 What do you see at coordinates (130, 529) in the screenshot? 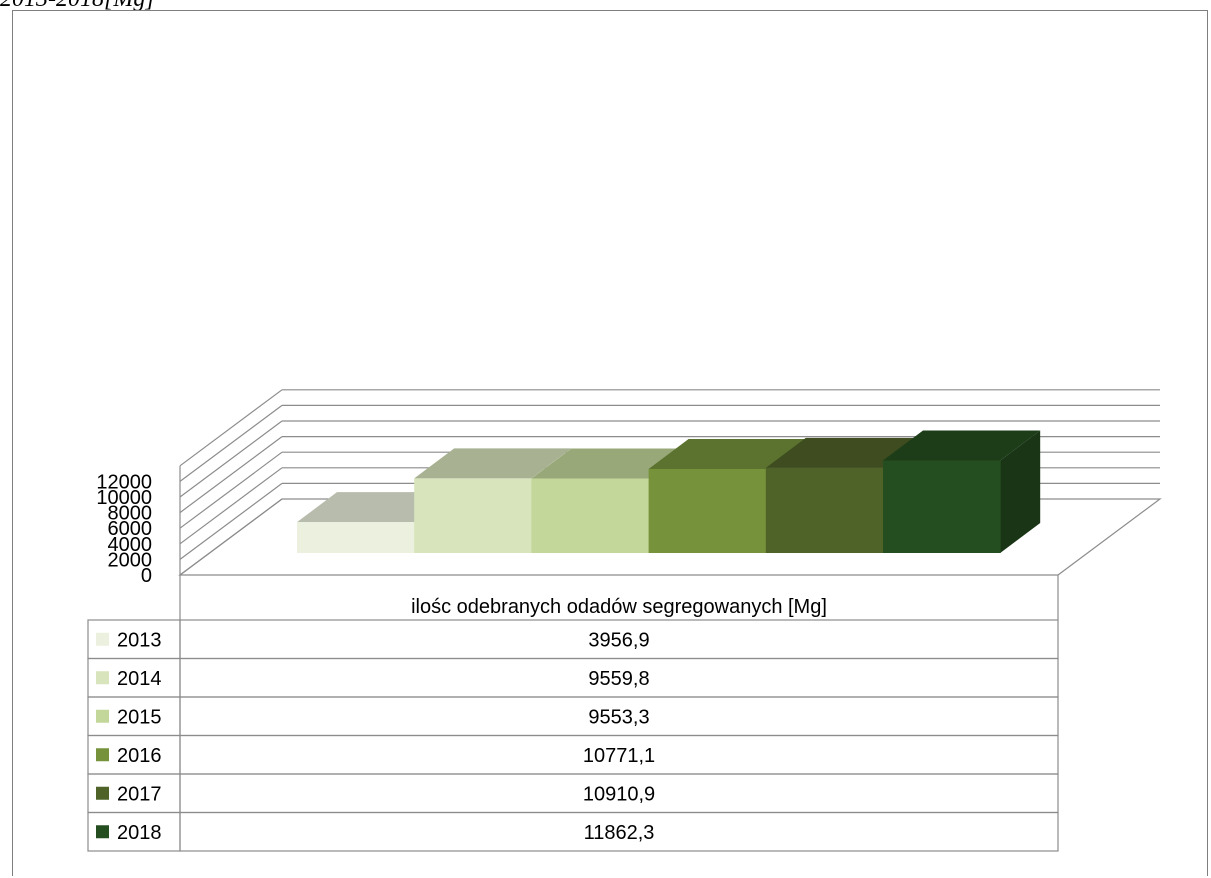
I see `y-tick-label: 6000` at bounding box center [130, 529].